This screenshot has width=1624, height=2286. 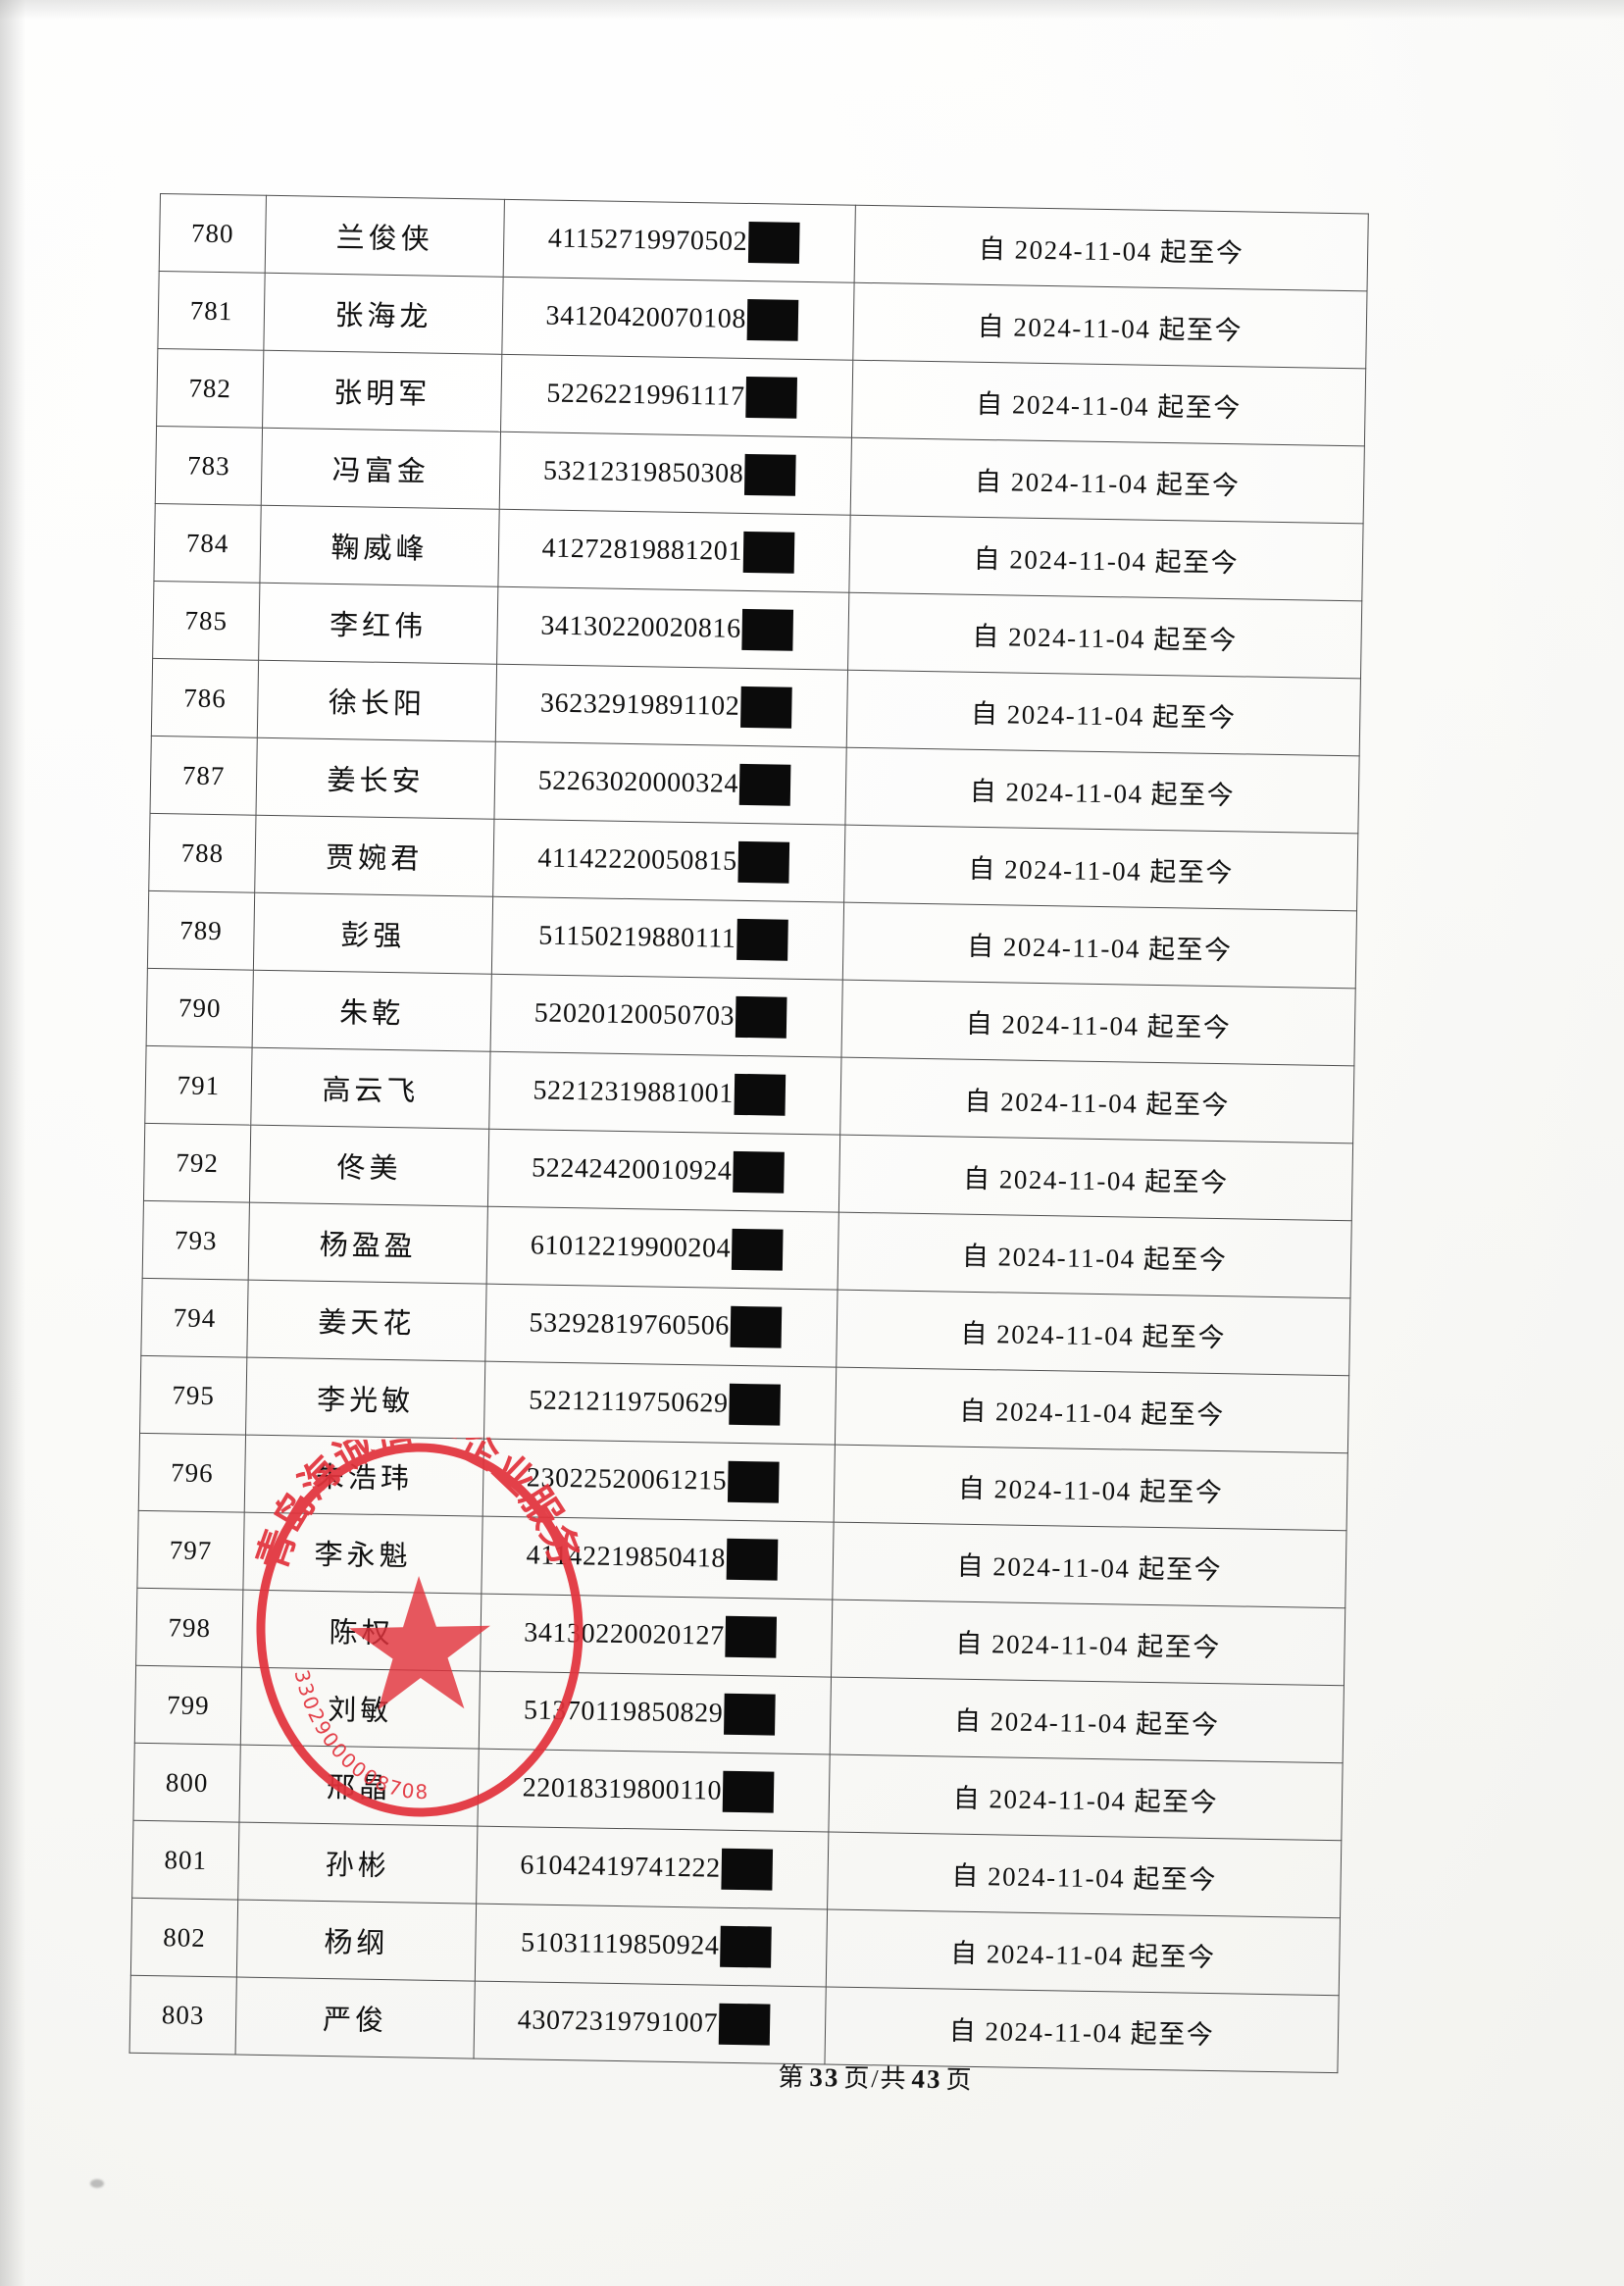 I want to click on id-value-group: 43072319791007, so click(x=644, y=2023).